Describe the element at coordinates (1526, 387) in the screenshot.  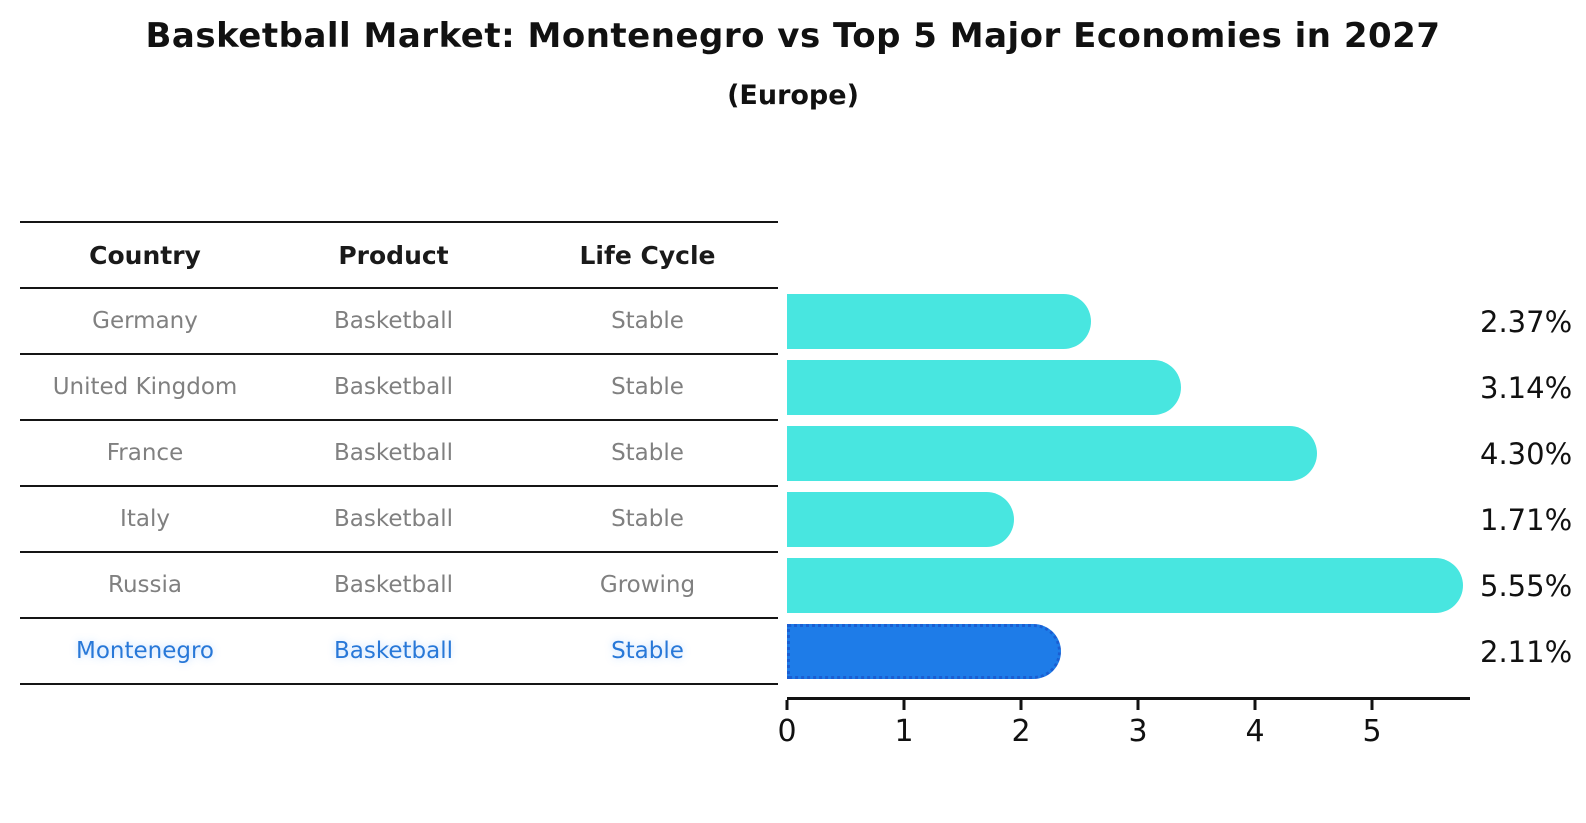
I see `value-label-united-kingdom: 3.14%` at that location.